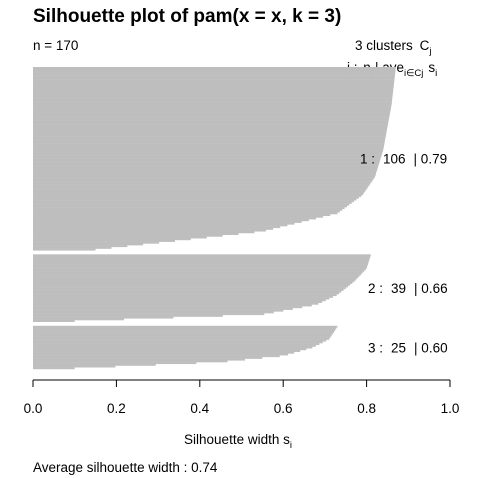  Describe the element at coordinates (359, 45) in the screenshot. I see `clusters-count: 3` at that location.